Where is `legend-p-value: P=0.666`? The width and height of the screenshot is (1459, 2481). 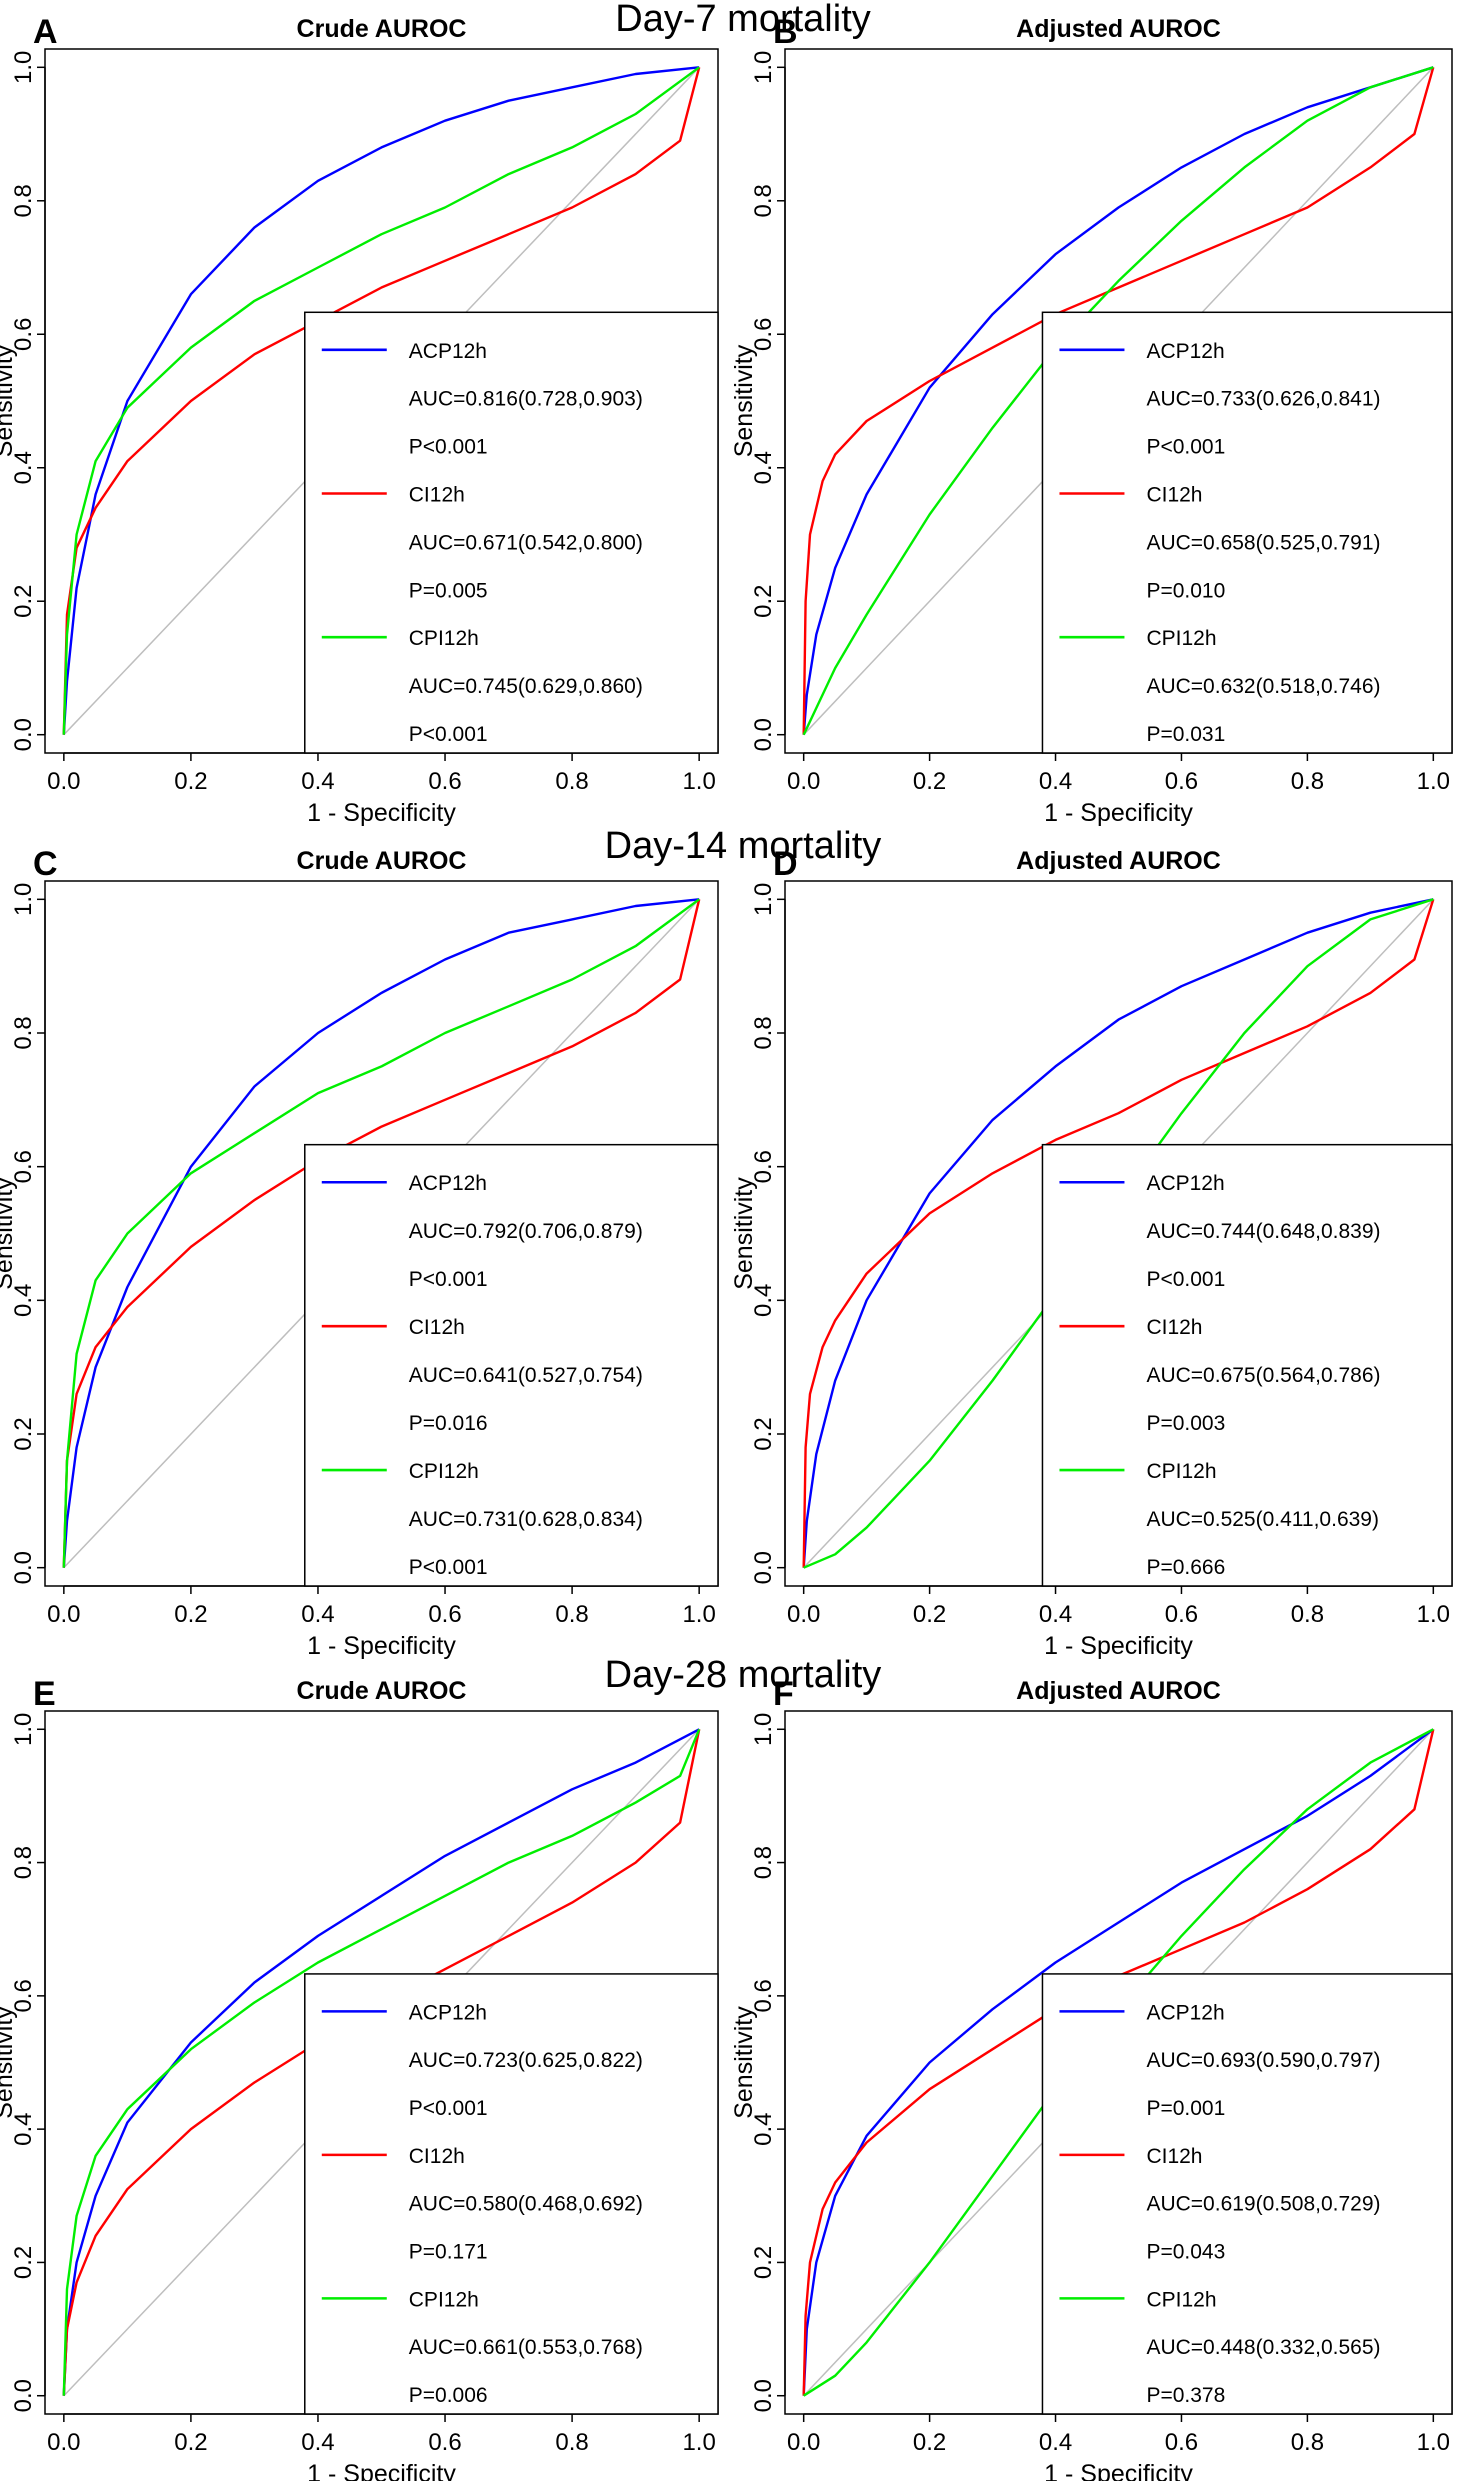 legend-p-value: P=0.666 is located at coordinates (1185, 1567).